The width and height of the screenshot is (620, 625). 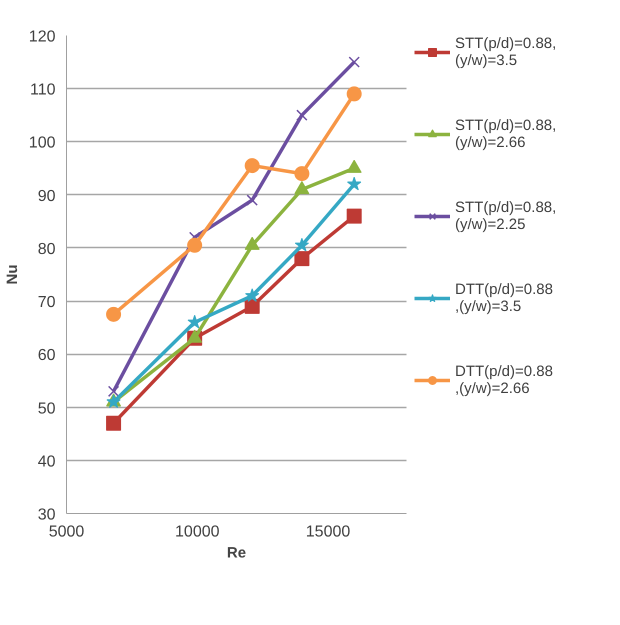 What do you see at coordinates (197, 532) in the screenshot?
I see `x-tick-label: 10000` at bounding box center [197, 532].